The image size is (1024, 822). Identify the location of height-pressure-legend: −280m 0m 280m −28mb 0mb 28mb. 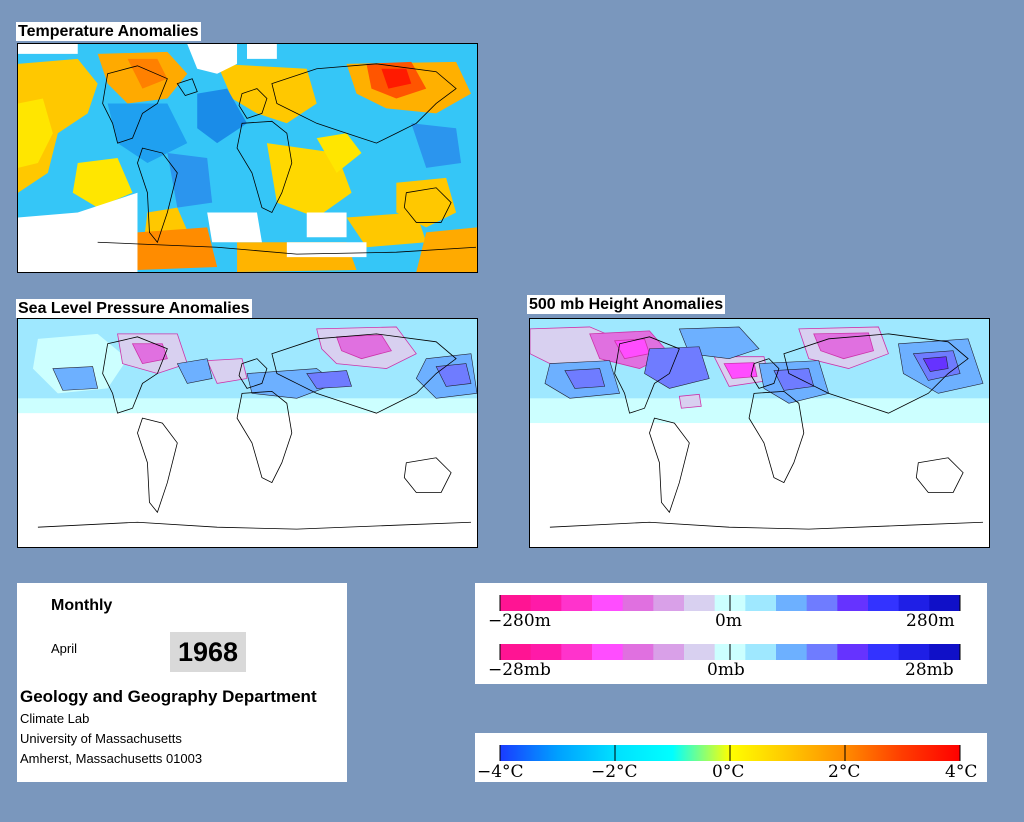
(731, 633).